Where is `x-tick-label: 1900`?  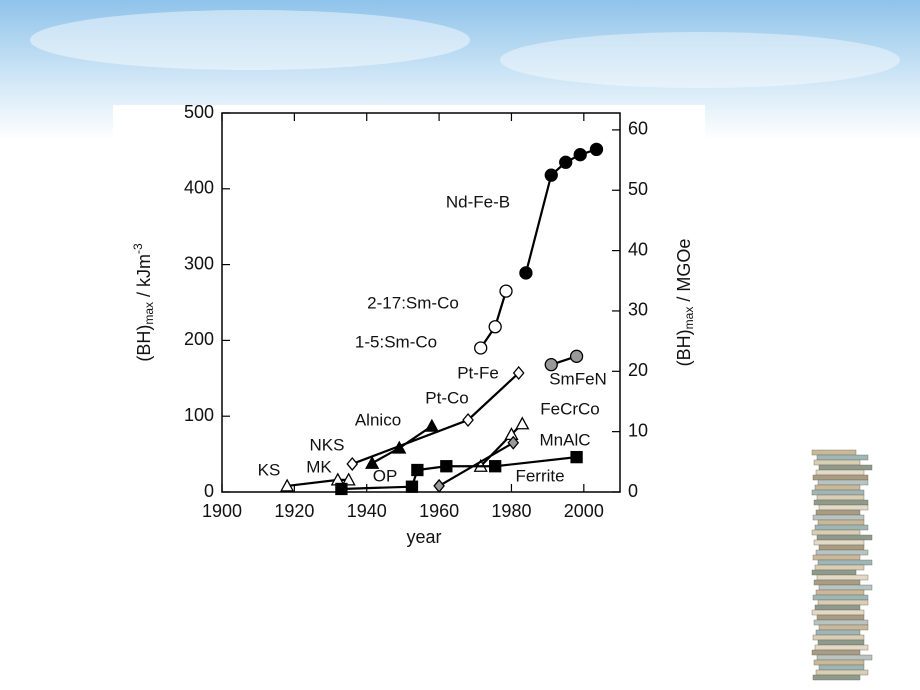
x-tick-label: 1900 is located at coordinates (222, 511).